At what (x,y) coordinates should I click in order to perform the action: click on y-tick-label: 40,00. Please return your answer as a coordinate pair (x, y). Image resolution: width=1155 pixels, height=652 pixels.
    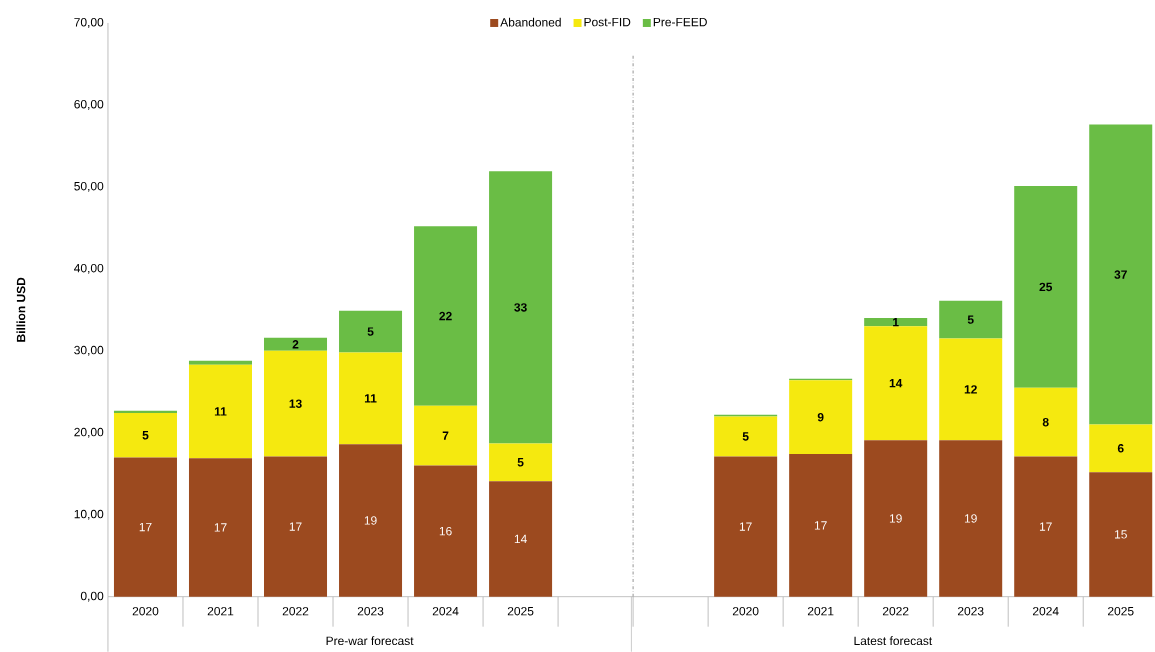
    Looking at the image, I should click on (89, 268).